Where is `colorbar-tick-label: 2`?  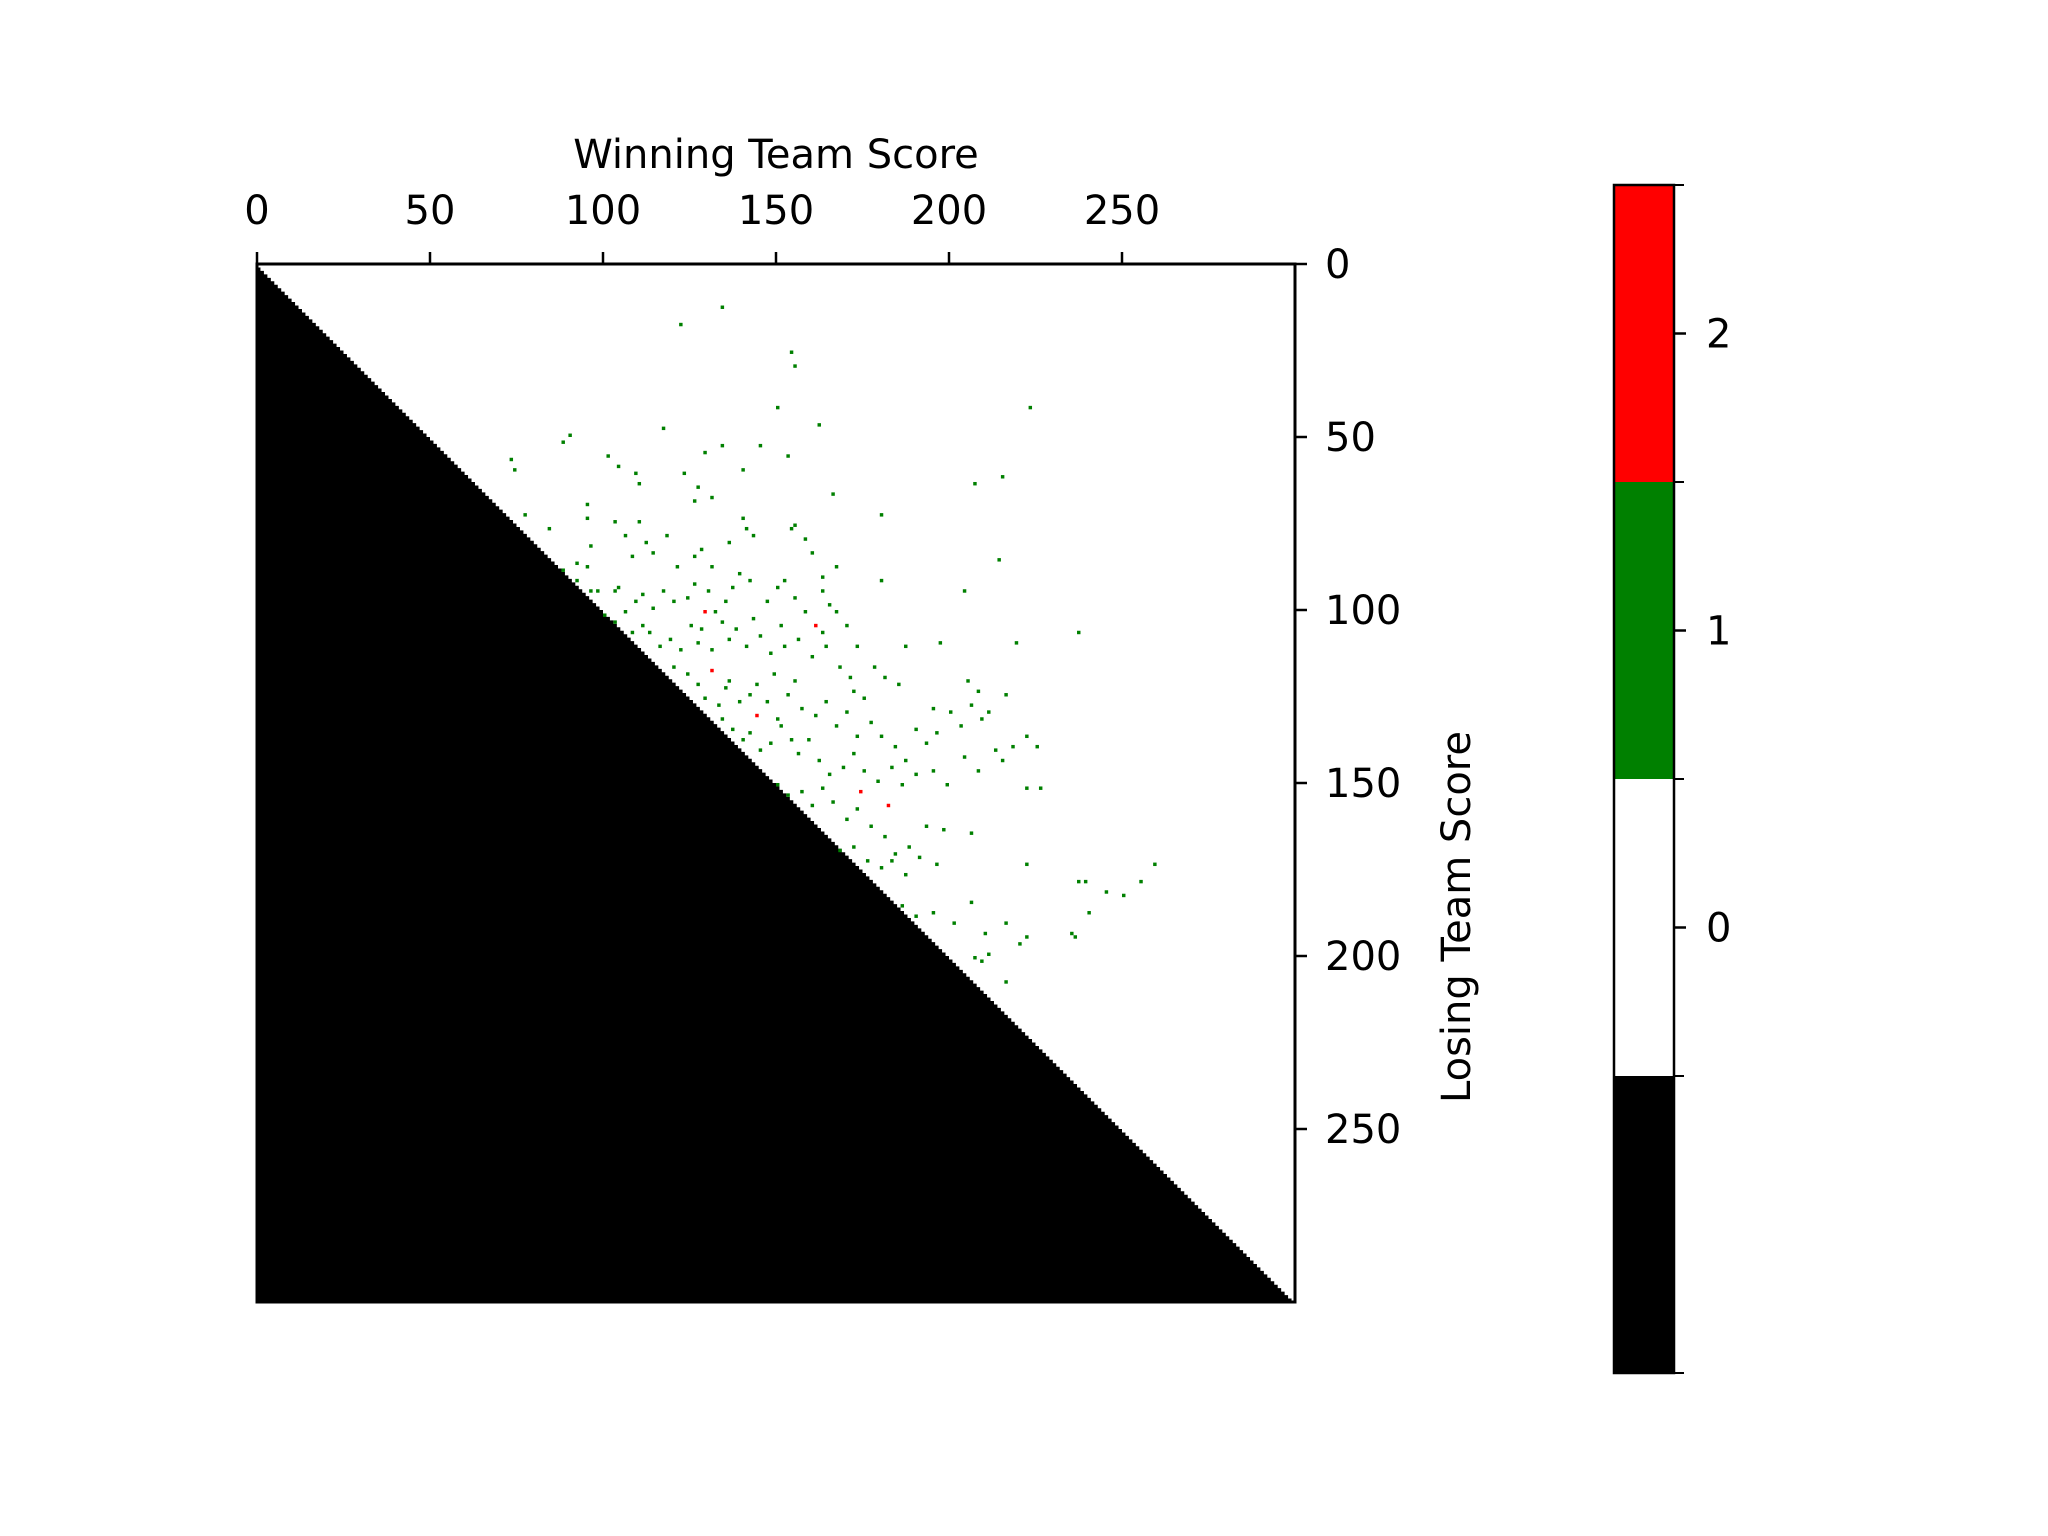 colorbar-tick-label: 2 is located at coordinates (1718, 335).